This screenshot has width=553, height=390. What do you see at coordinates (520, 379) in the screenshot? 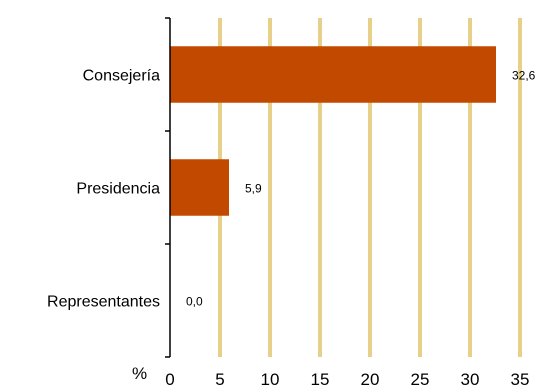
I see `x-tick-label: 35` at bounding box center [520, 379].